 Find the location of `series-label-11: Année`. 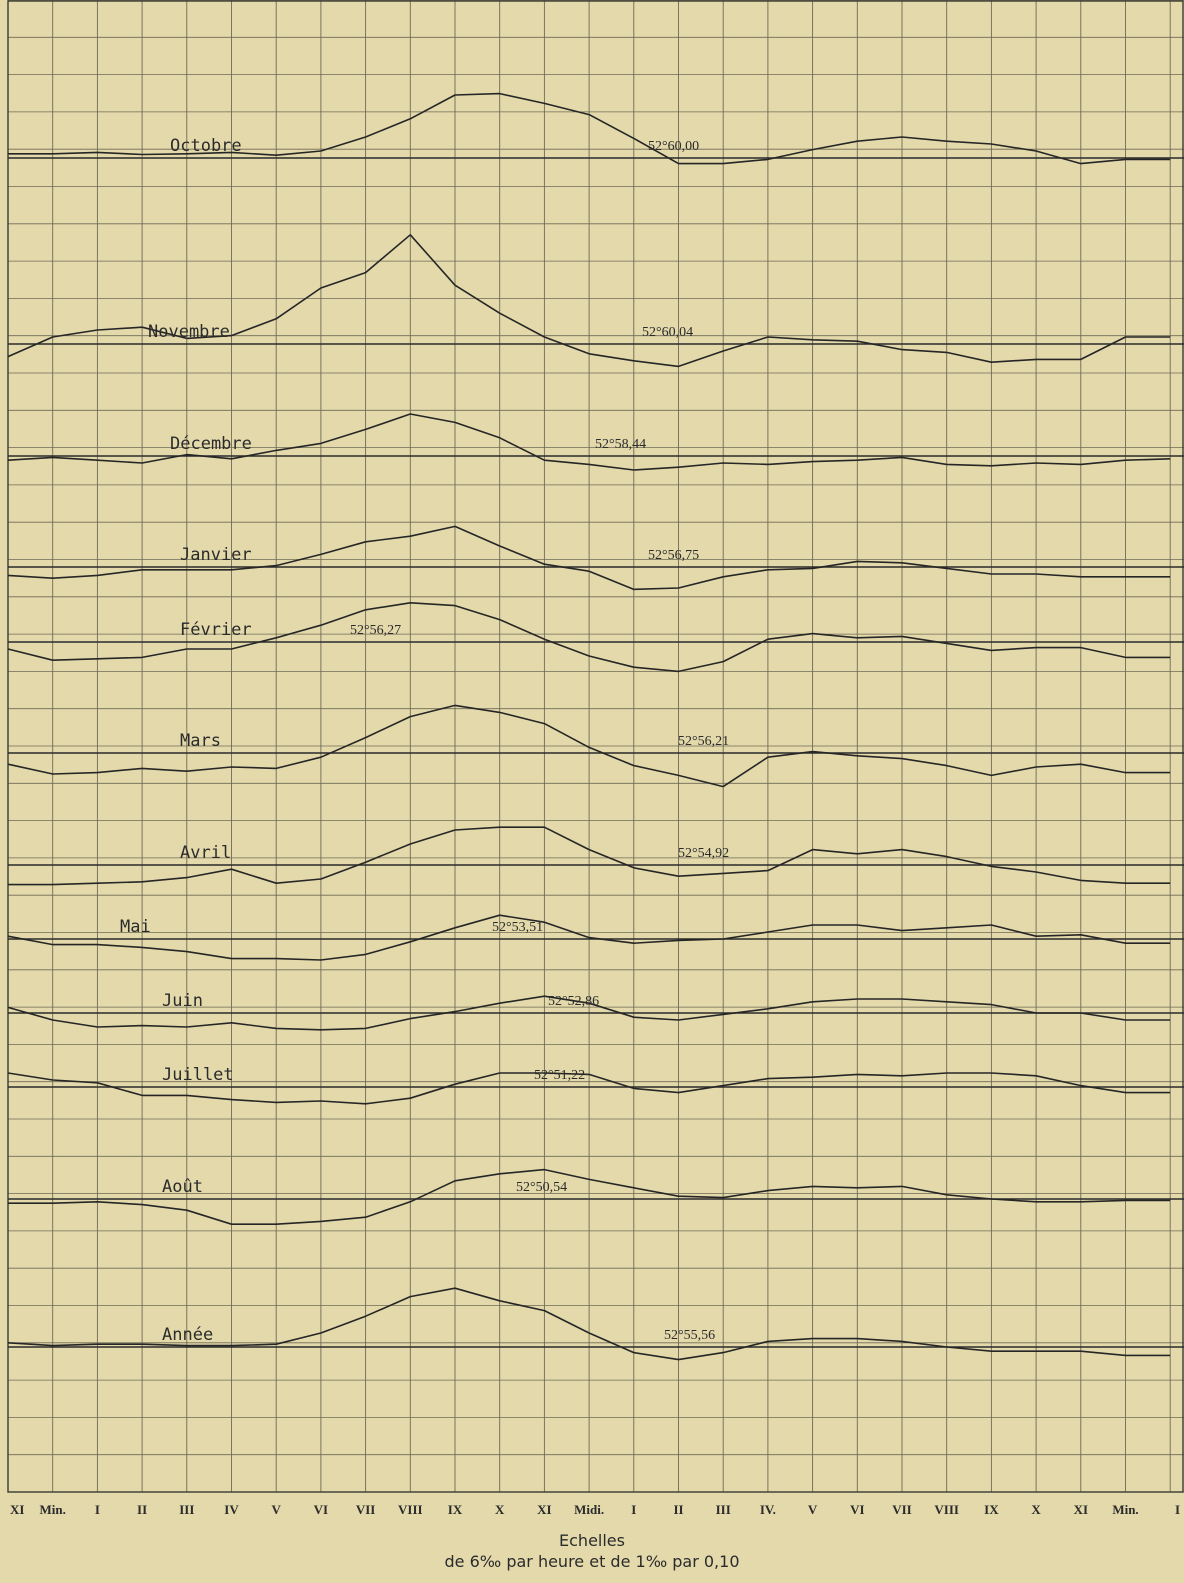

series-label-11: Année is located at coordinates (187, 1335).